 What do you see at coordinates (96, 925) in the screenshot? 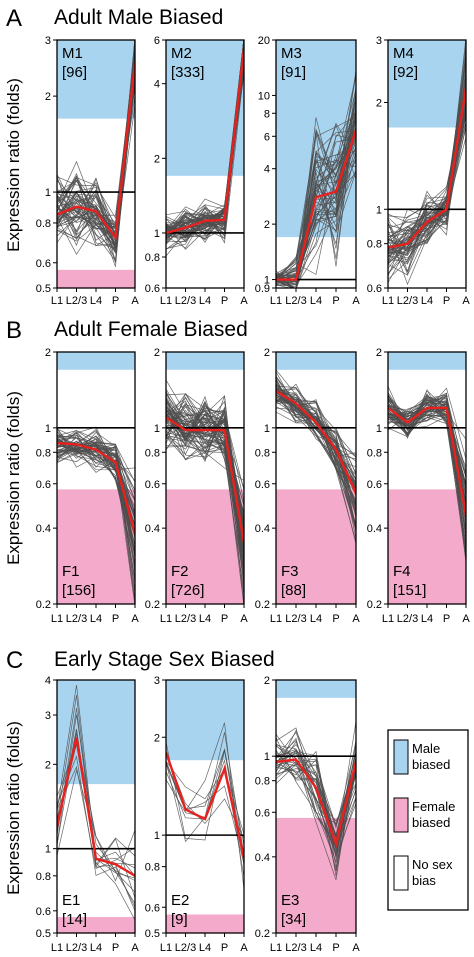
I see `female-biased-band` at bounding box center [96, 925].